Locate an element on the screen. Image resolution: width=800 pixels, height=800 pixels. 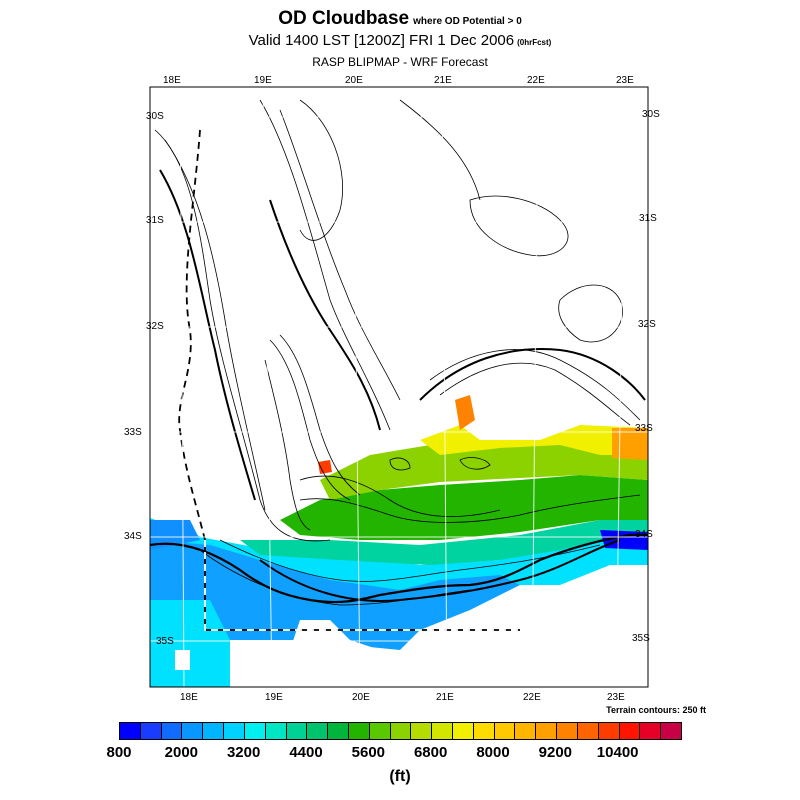
shade-peak-local is located at coordinates (325, 467).